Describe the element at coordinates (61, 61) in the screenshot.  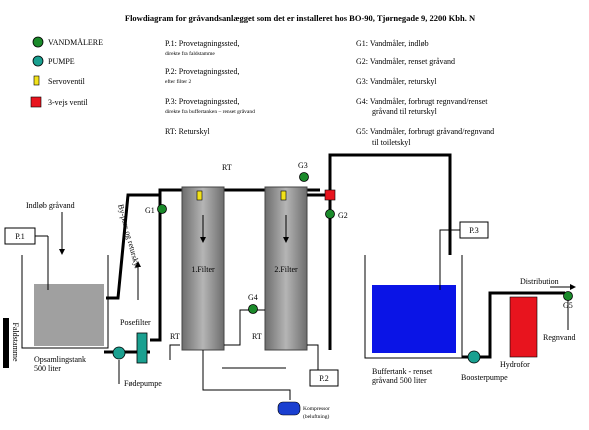
I see `legend-symbol: PUMPE` at that location.